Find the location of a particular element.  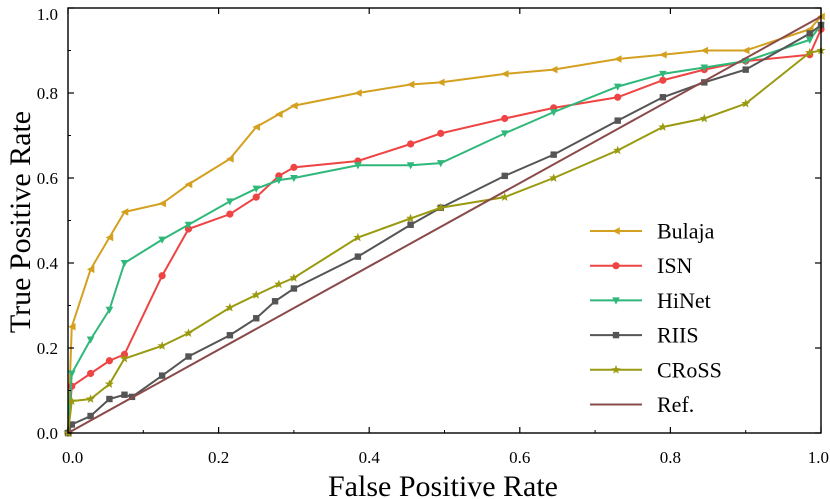

legend-marker-bulaja is located at coordinates (616, 231).